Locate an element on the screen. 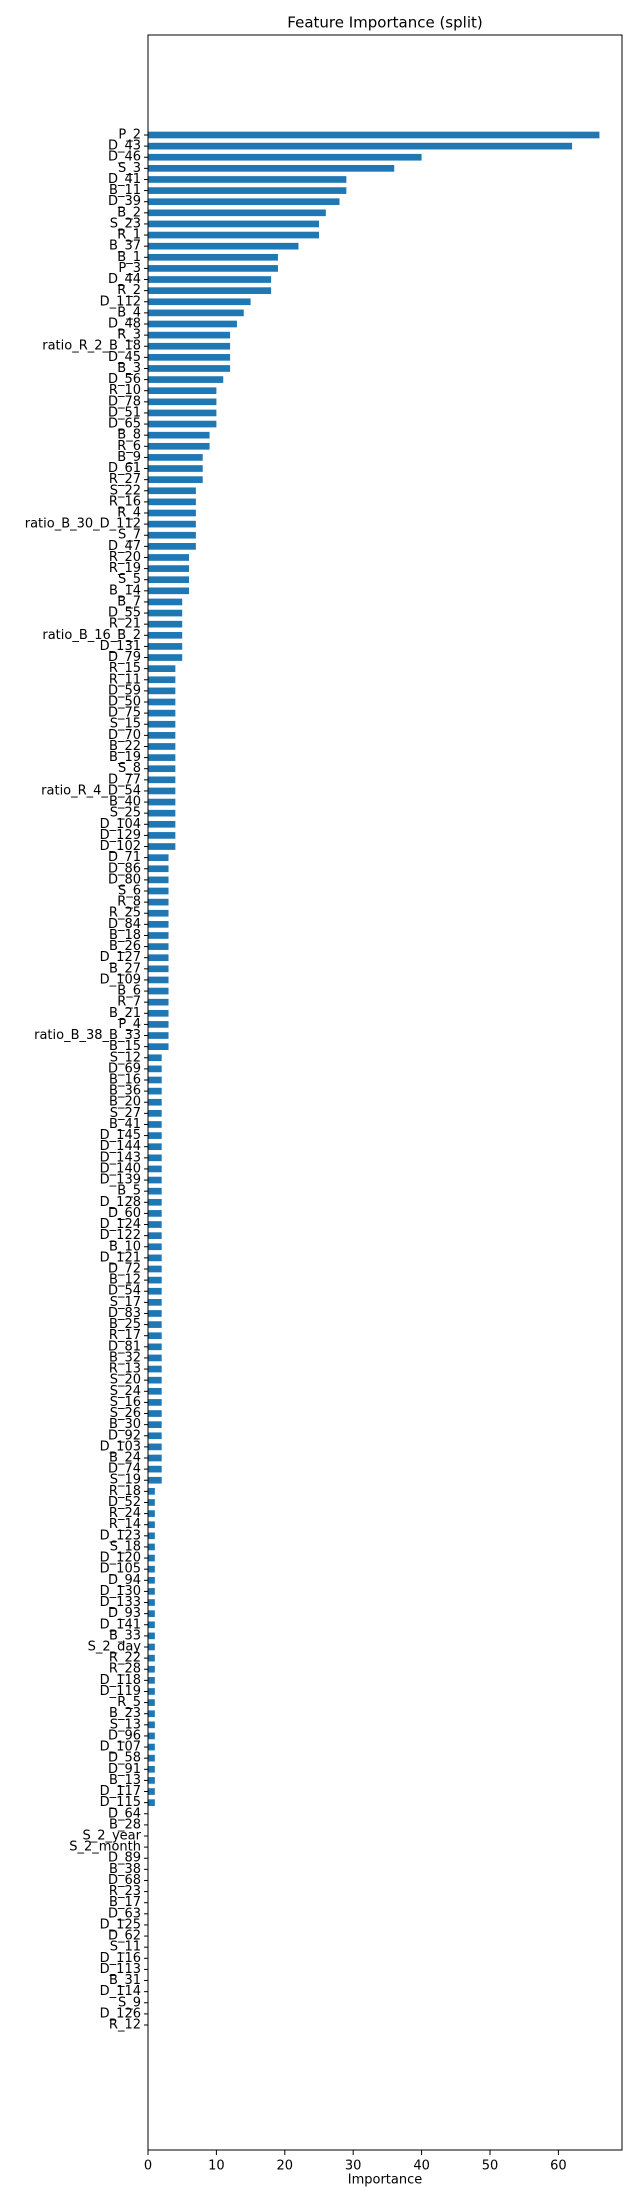 The image size is (640, 2190). y-tick-label: R_23 is located at coordinates (125, 1891).